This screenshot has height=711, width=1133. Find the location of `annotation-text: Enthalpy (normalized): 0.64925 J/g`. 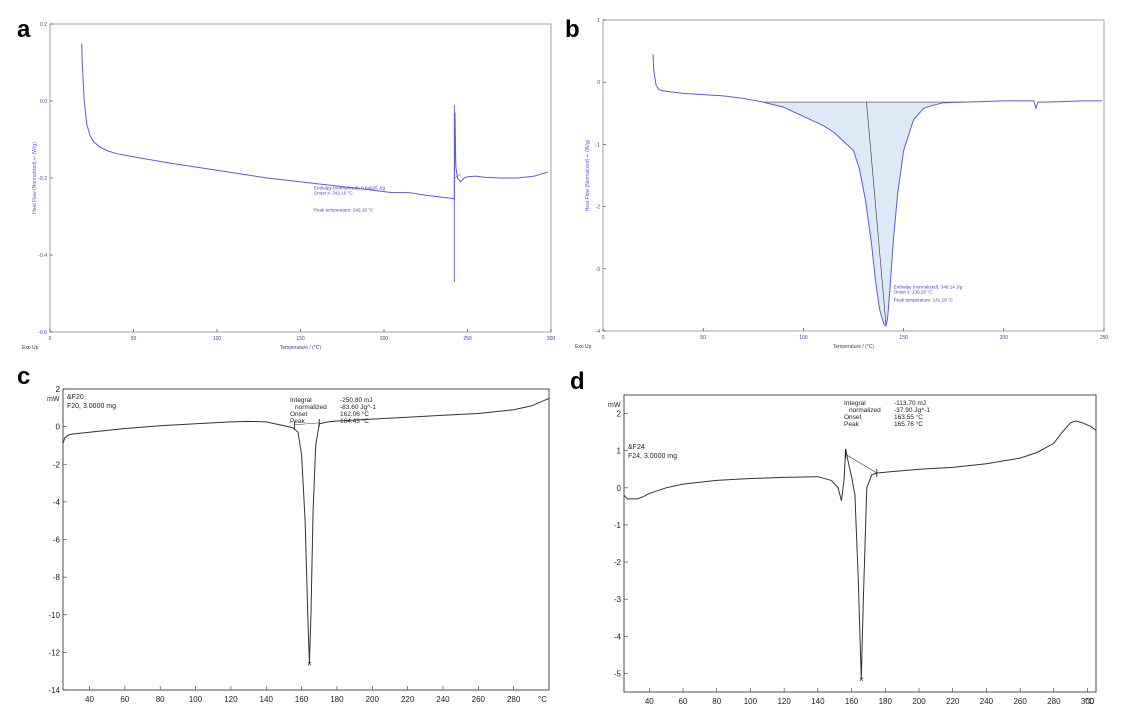

annotation-text: Enthalpy (normalized): 0.64925 J/g is located at coordinates (350, 188).